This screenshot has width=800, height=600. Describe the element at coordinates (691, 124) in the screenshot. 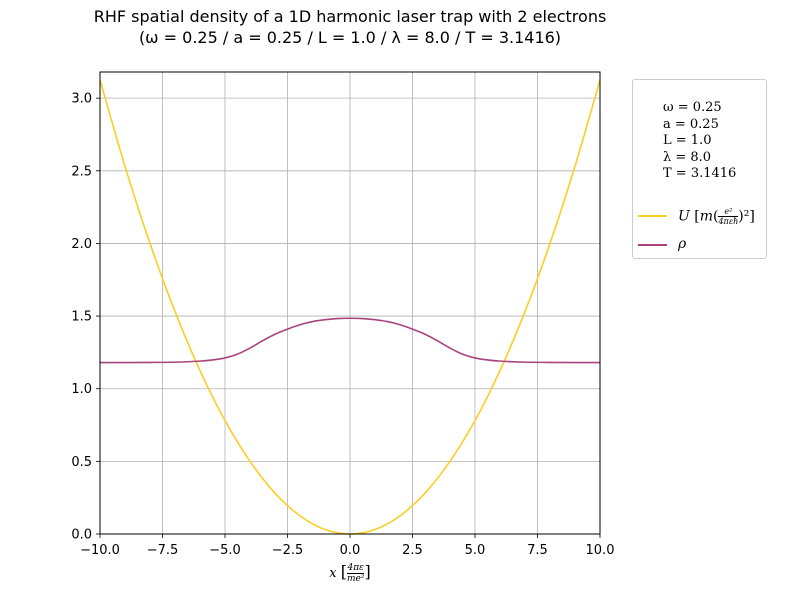

I see `legend-param-line: a = 0.25` at that location.